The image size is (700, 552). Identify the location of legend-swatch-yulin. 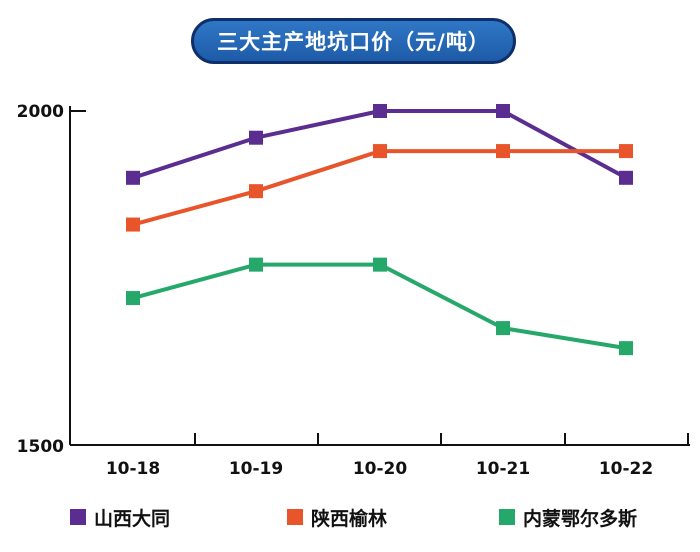
(295, 517).